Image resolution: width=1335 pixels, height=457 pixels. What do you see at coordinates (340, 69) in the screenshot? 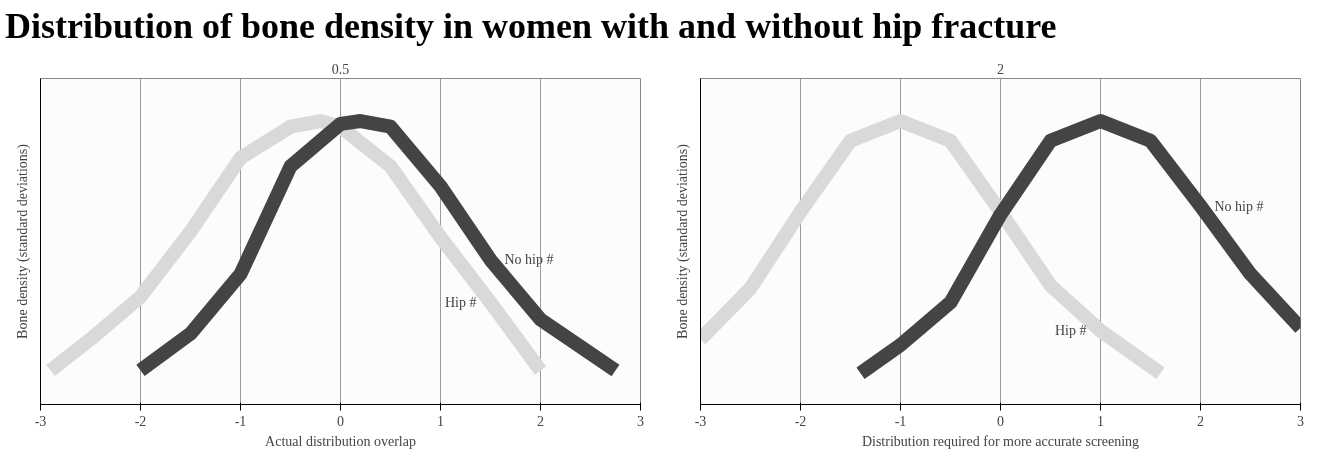
I see `text: 0.5` at bounding box center [340, 69].